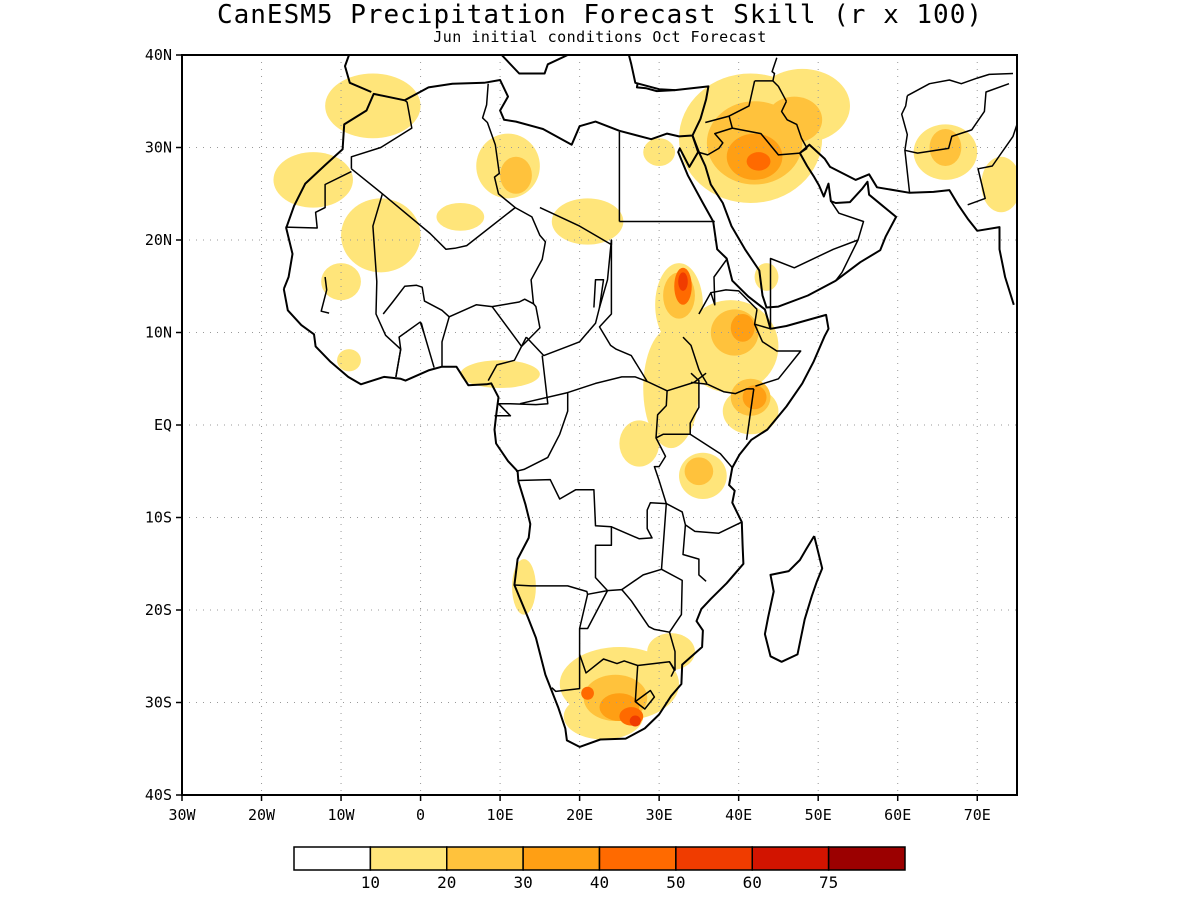 This screenshot has height=900, width=1200. What do you see at coordinates (262, 815) in the screenshot?
I see `x-tick-label: 20W` at bounding box center [262, 815].